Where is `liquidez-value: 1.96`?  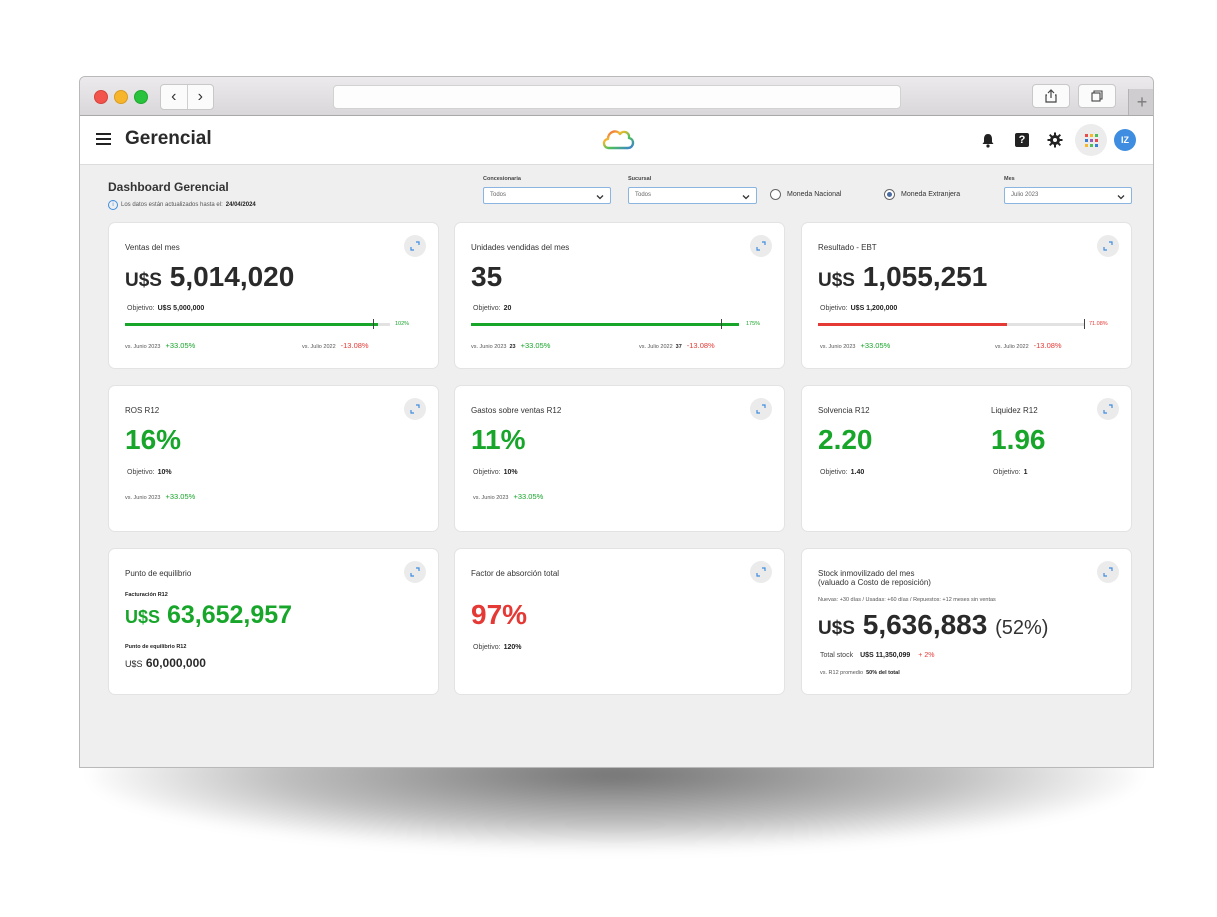 liquidez-value: 1.96 is located at coordinates (1018, 439).